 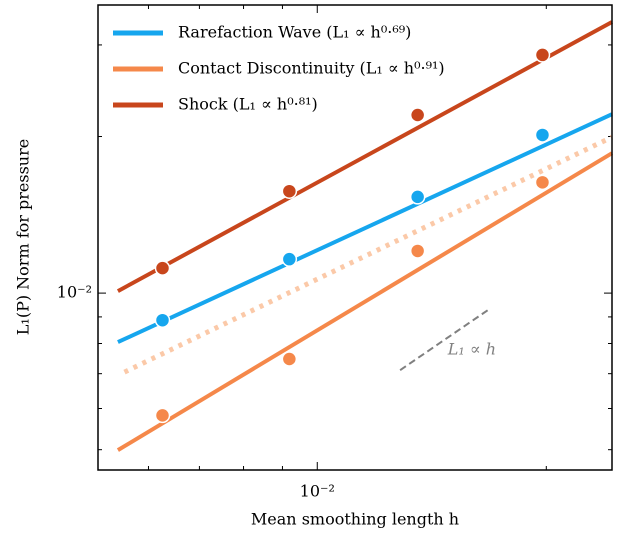 What do you see at coordinates (444, 340) in the screenshot?
I see `guide-line` at bounding box center [444, 340].